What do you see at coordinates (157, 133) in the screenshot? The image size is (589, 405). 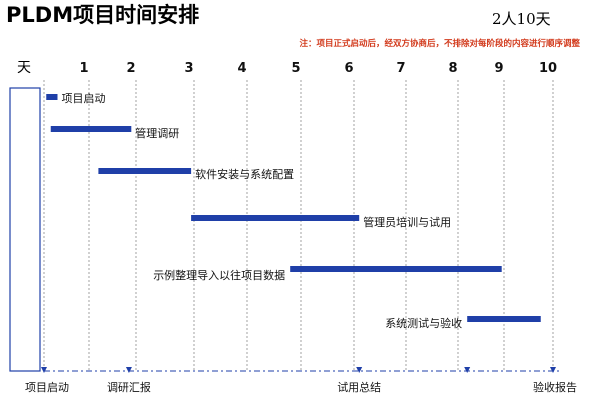 I see `task-label-2: 管理调研` at bounding box center [157, 133].